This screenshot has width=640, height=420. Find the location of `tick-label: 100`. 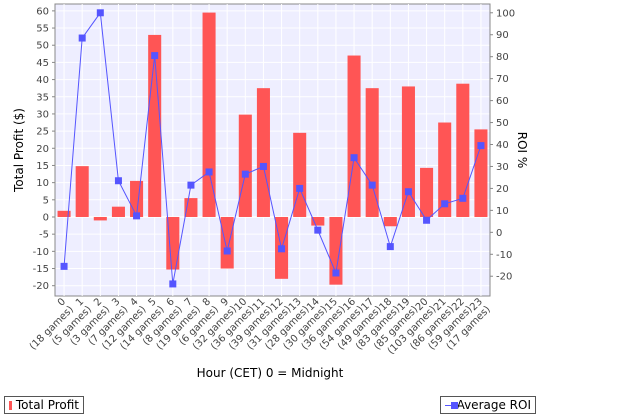

tick-label: 100 is located at coordinates (505, 13).